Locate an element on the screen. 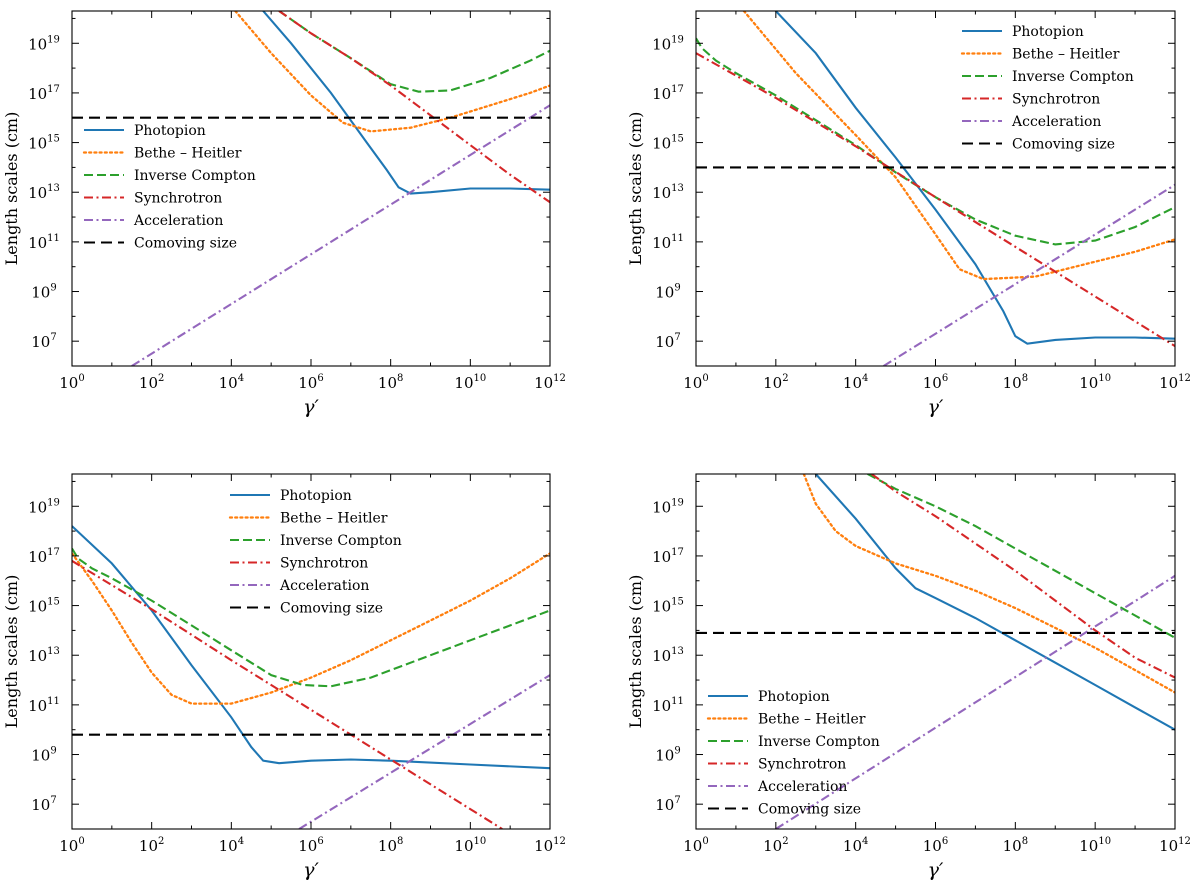 Image resolution: width=1200 pixels, height=883 pixels. series-line-inverse-compton is located at coordinates (935, 141).